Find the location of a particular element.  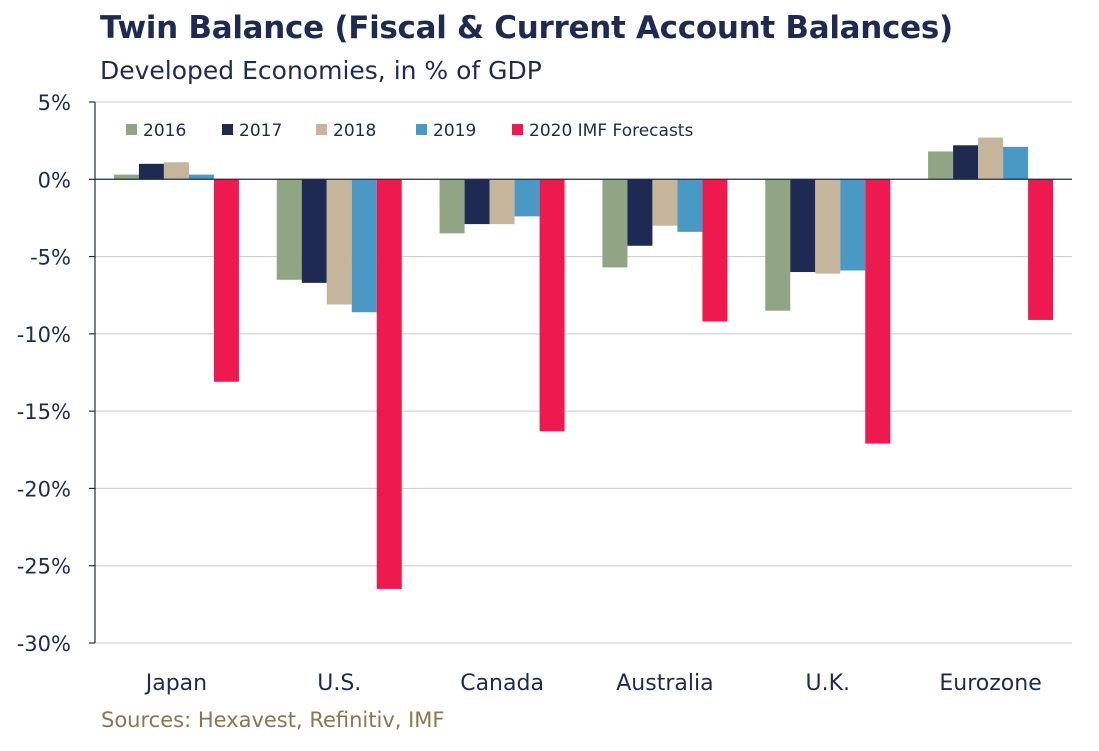

bar-australia-2017 is located at coordinates (640, 212).